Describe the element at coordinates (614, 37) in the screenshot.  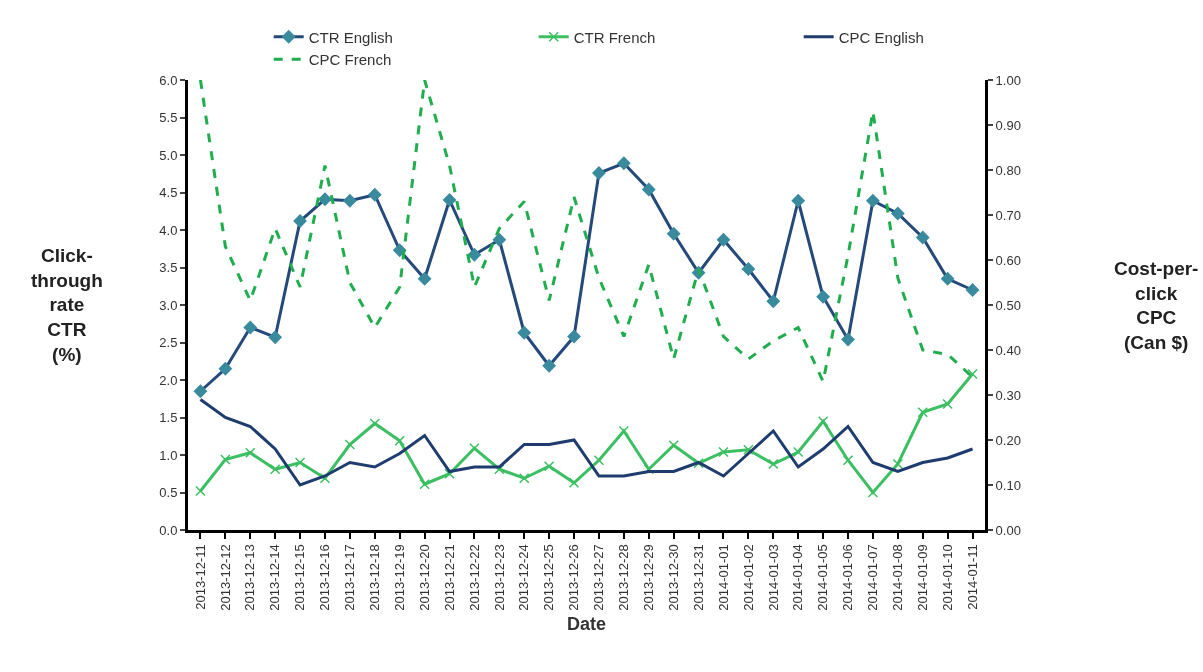
I see `legend-label: CTR French` at that location.